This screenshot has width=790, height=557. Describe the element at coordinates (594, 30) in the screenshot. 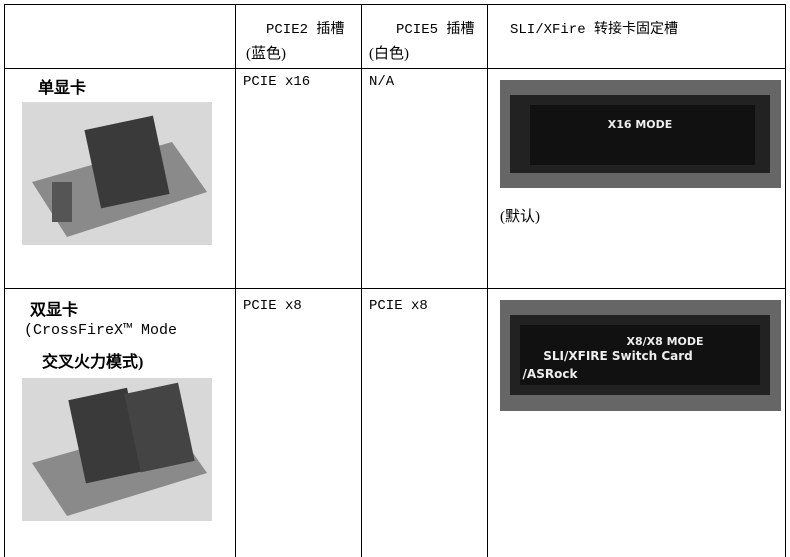

I see `header-cell: SLI/XFire 转接卡固定槽` at that location.